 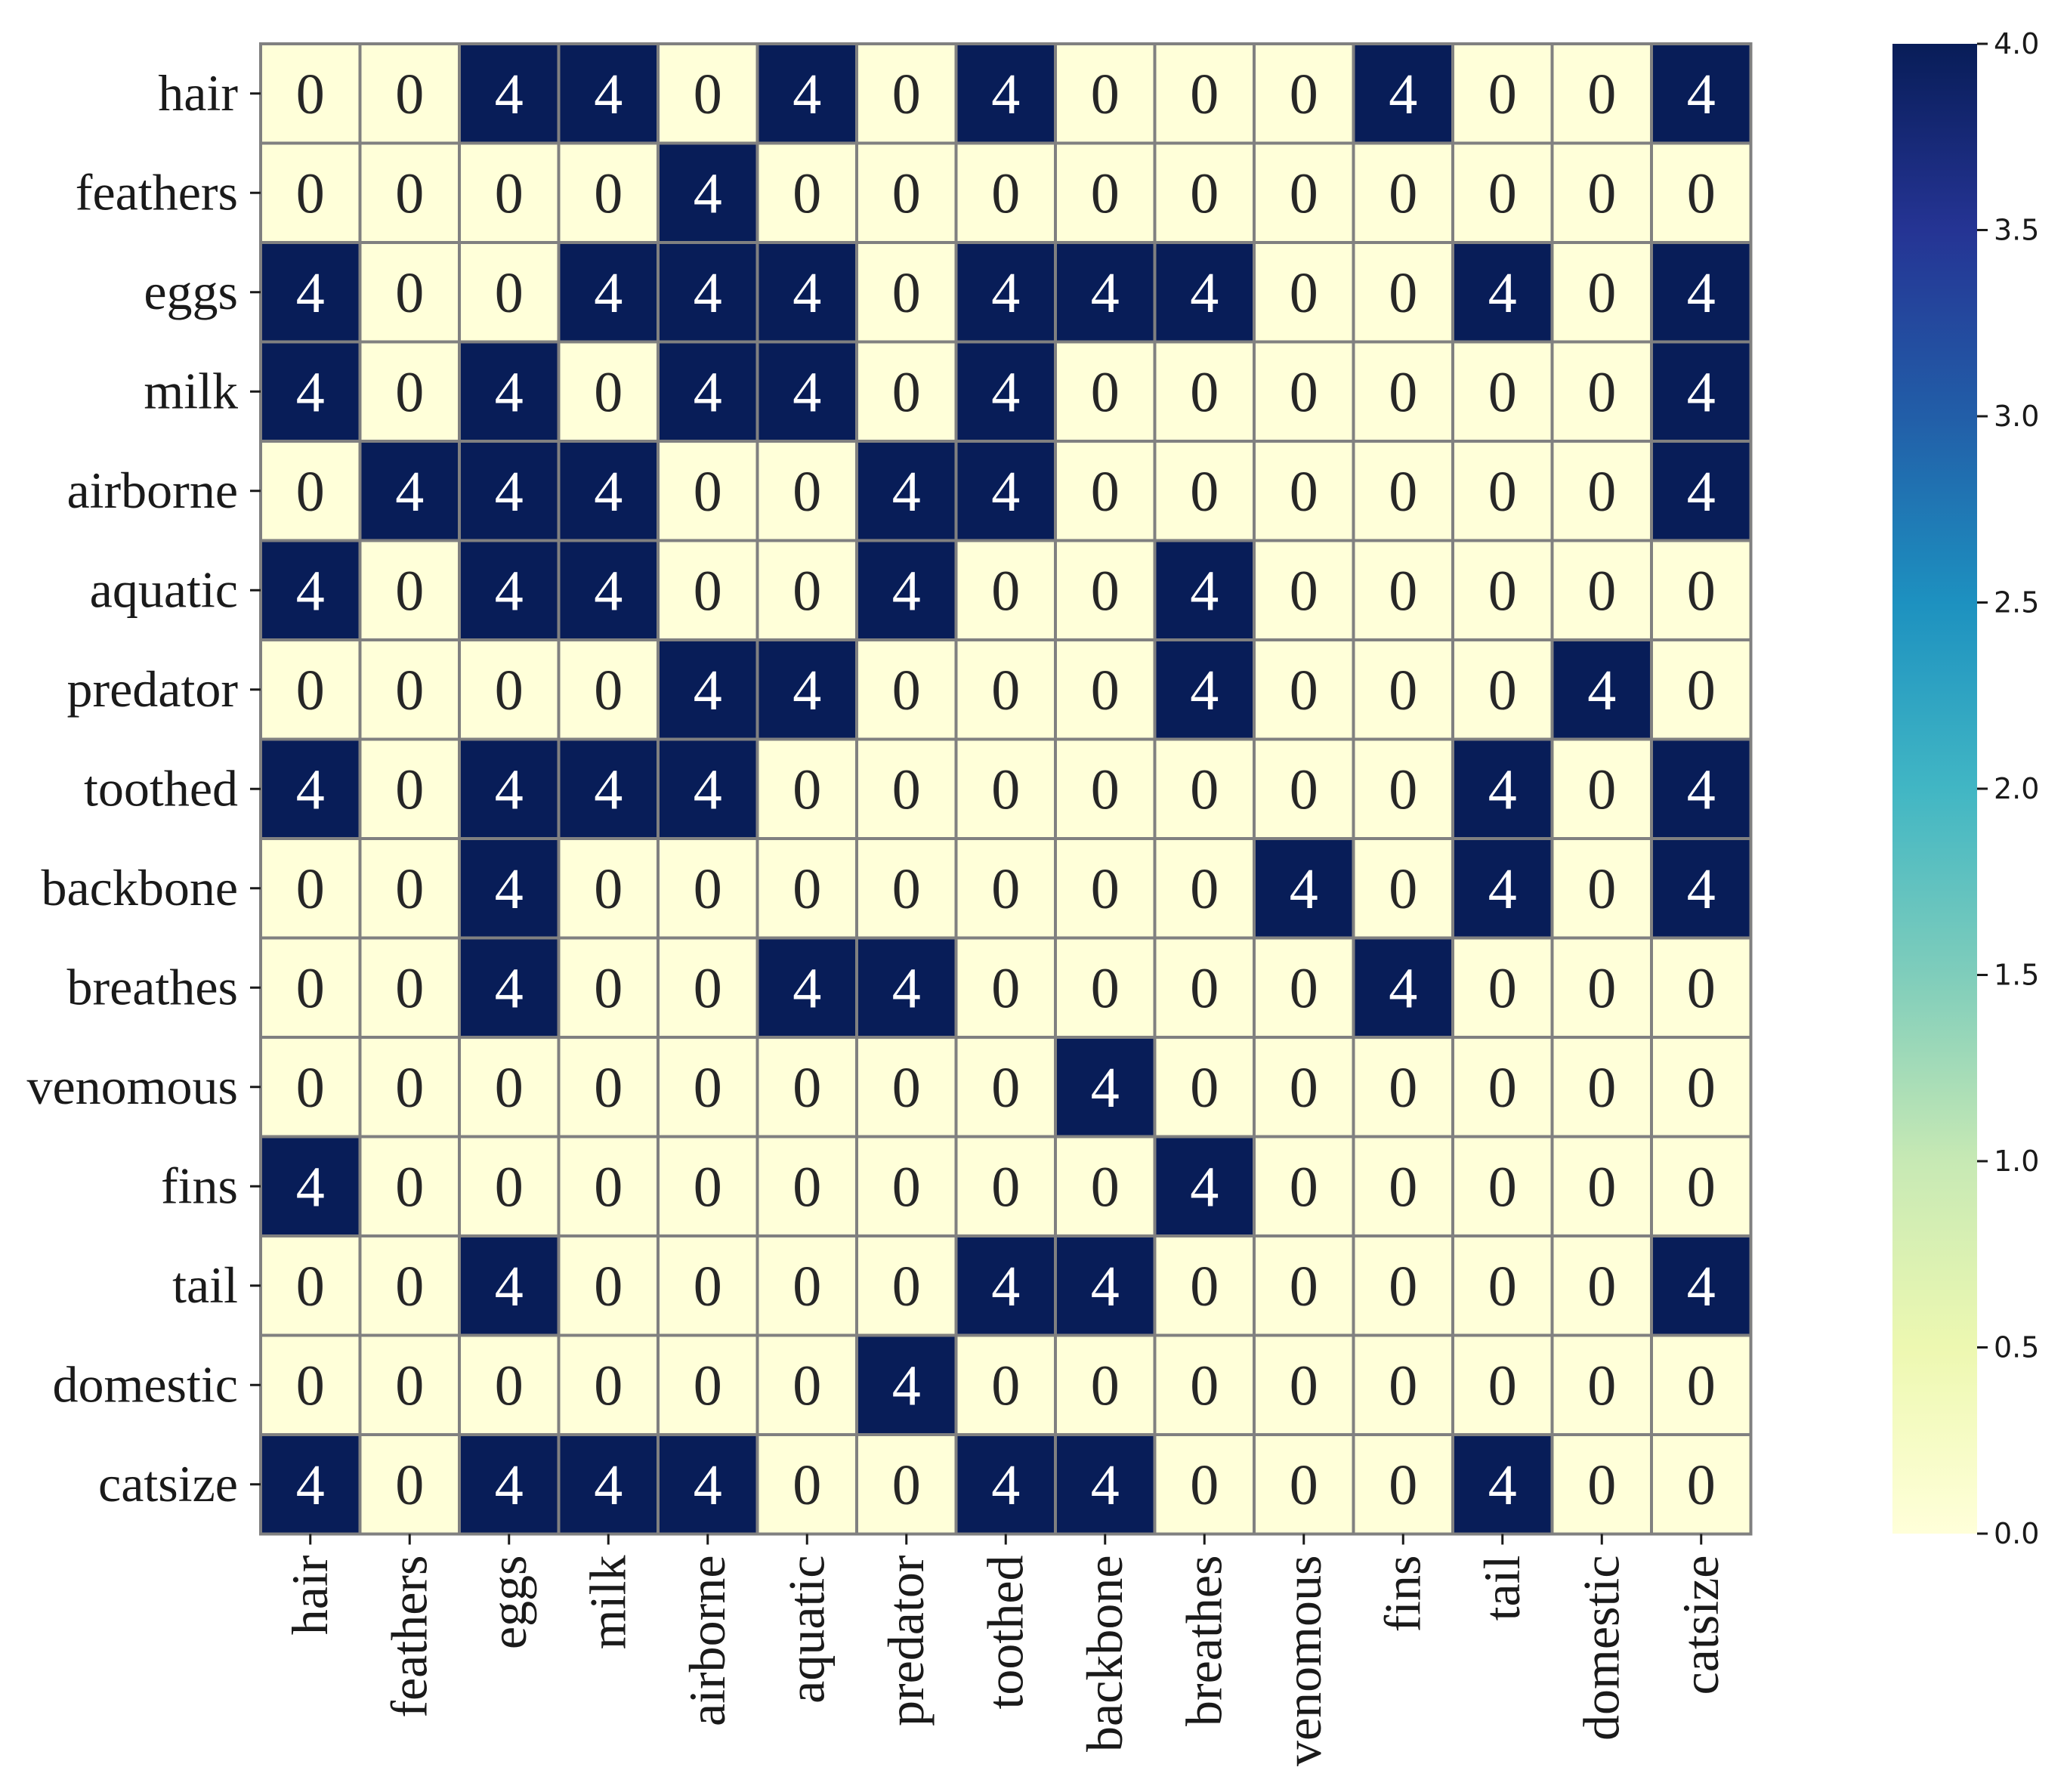 What do you see at coordinates (311, 888) in the screenshot?
I see `heatmap-cell-backbone-hair` at bounding box center [311, 888].